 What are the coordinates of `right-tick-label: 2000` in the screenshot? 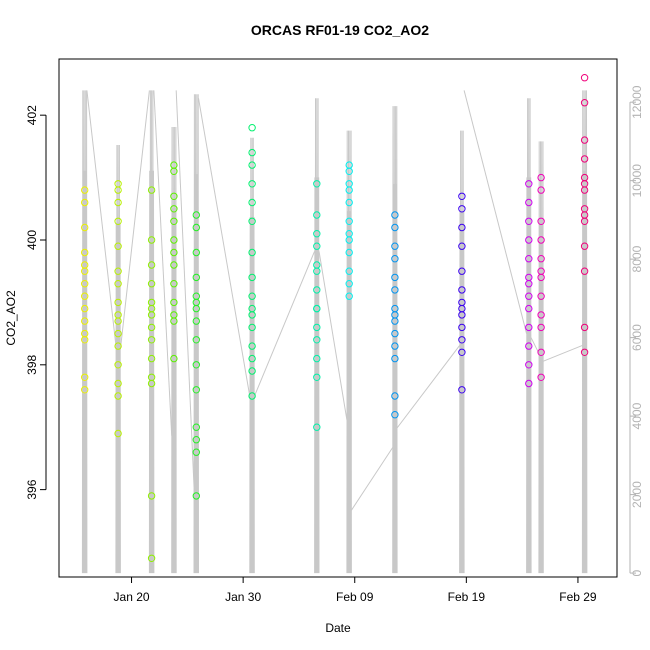 It's located at (637, 494).